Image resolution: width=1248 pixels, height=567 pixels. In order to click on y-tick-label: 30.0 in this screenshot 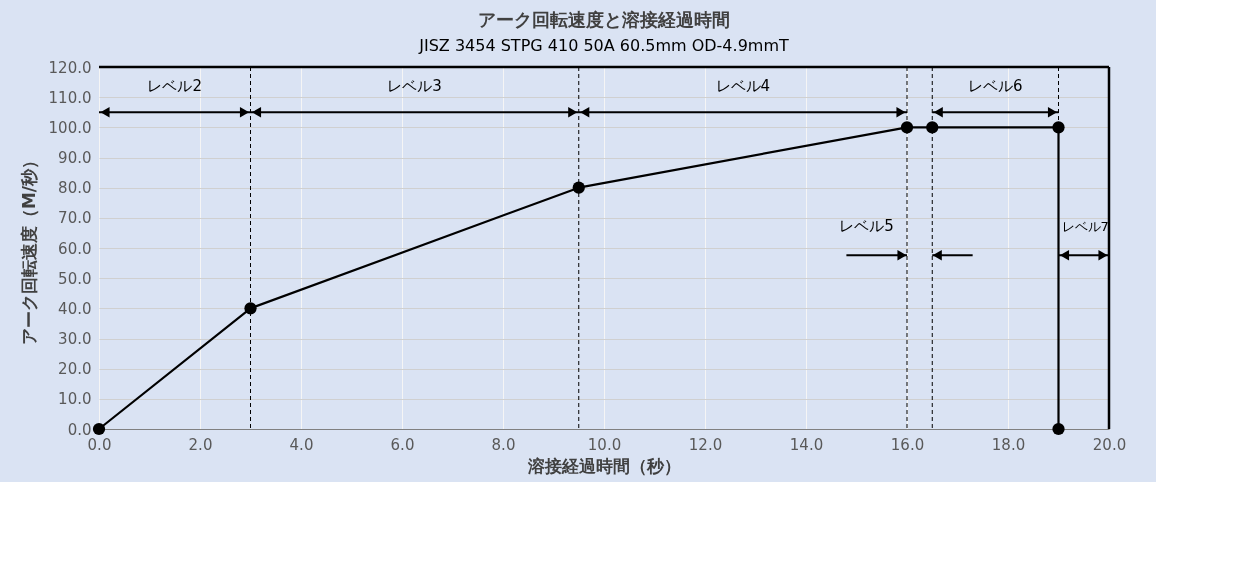, I will do `click(75, 339)`.